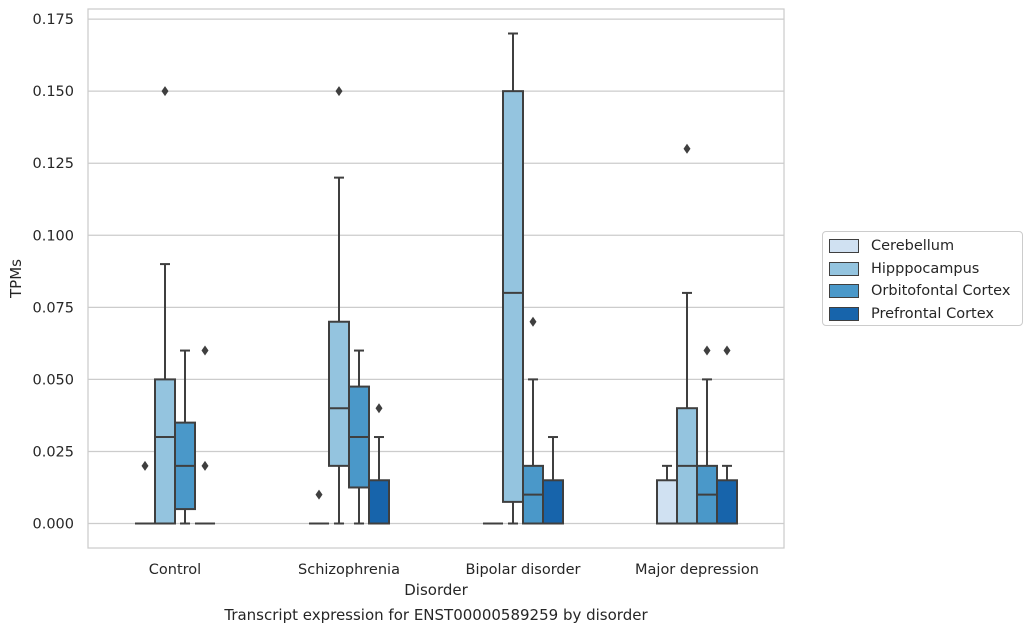  What do you see at coordinates (925, 268) in the screenshot?
I see `legend-label: Hipppocampus` at bounding box center [925, 268].